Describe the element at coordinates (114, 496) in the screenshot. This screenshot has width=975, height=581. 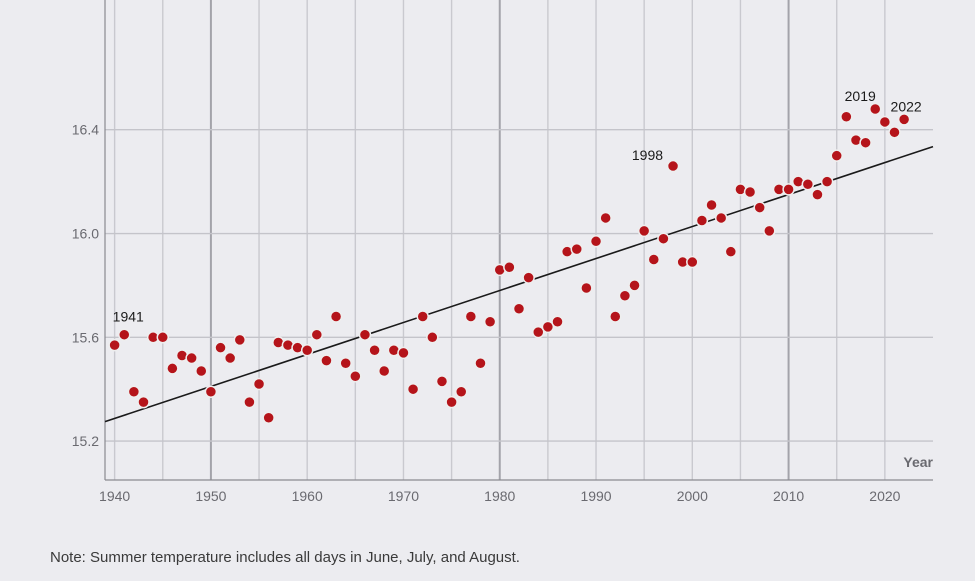
I see `x-tick-label: 1940` at that location.